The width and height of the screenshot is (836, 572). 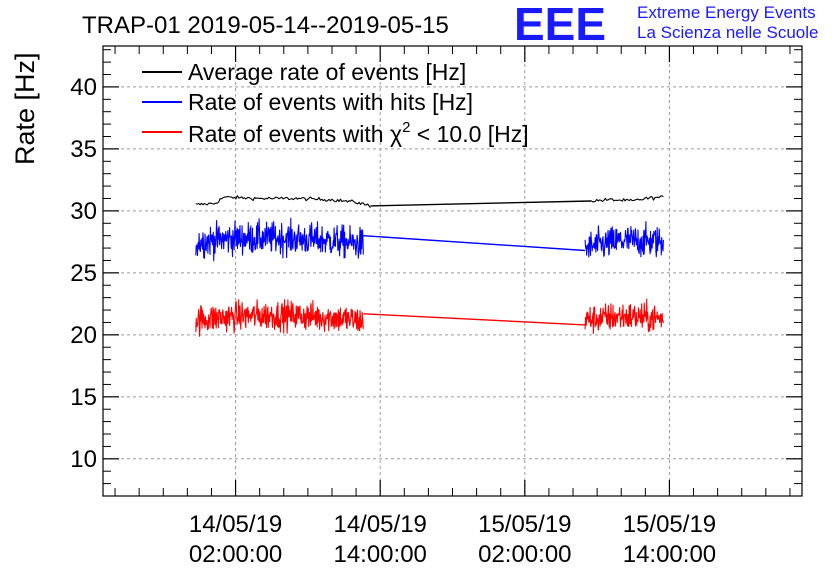 I want to click on legend-label-hits-text: Rate of events with hits [Hz], so click(x=330, y=102).